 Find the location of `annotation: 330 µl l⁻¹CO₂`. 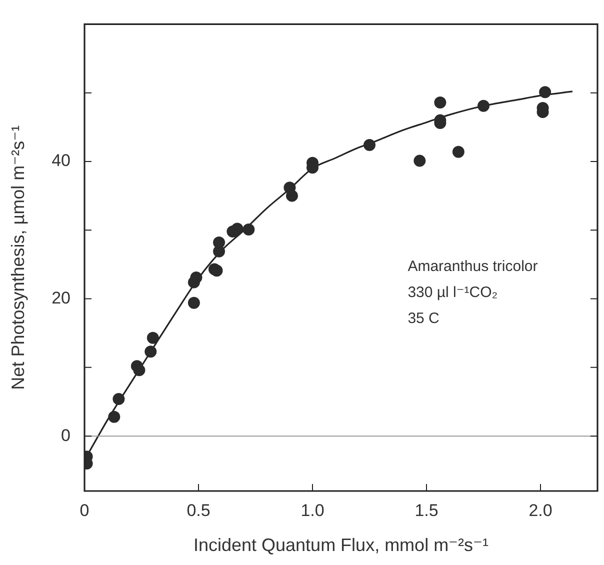

annotation: 330 µl l⁻¹CO₂ is located at coordinates (453, 293).